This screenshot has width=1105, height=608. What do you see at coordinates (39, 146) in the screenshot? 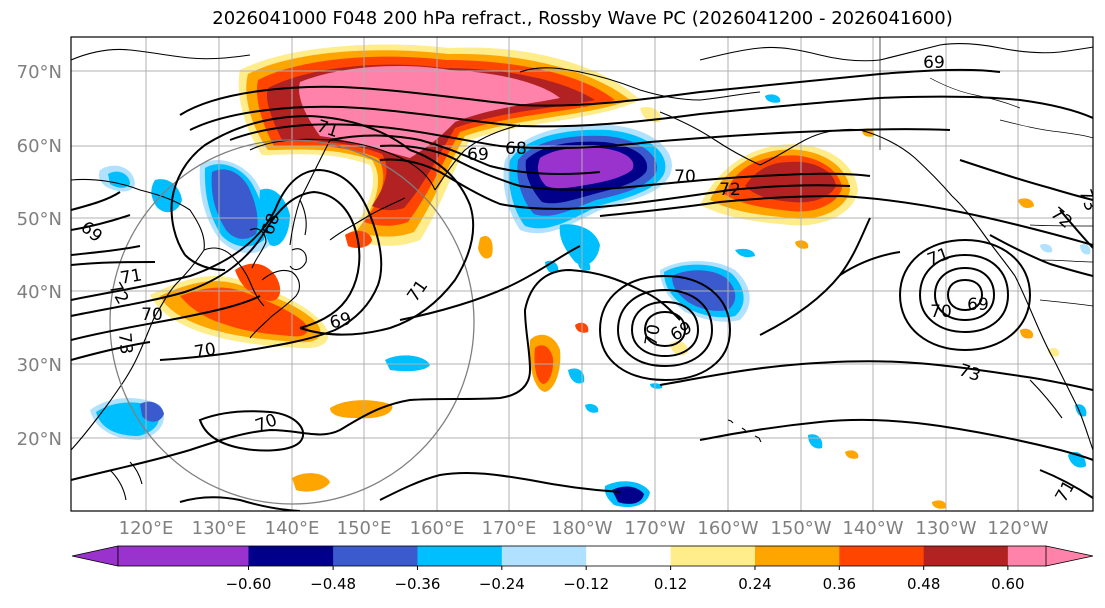
I see `lat-label: 60°N` at bounding box center [39, 146].